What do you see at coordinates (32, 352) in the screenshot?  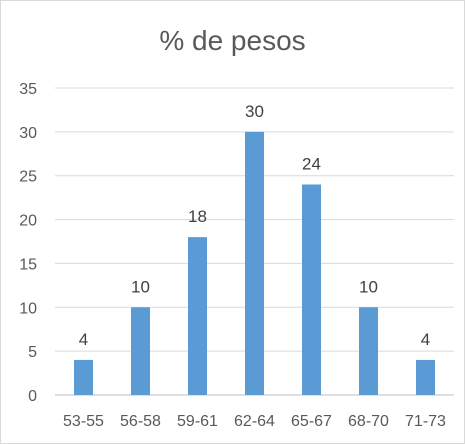 I see `y-tick-label: 5` at bounding box center [32, 352].